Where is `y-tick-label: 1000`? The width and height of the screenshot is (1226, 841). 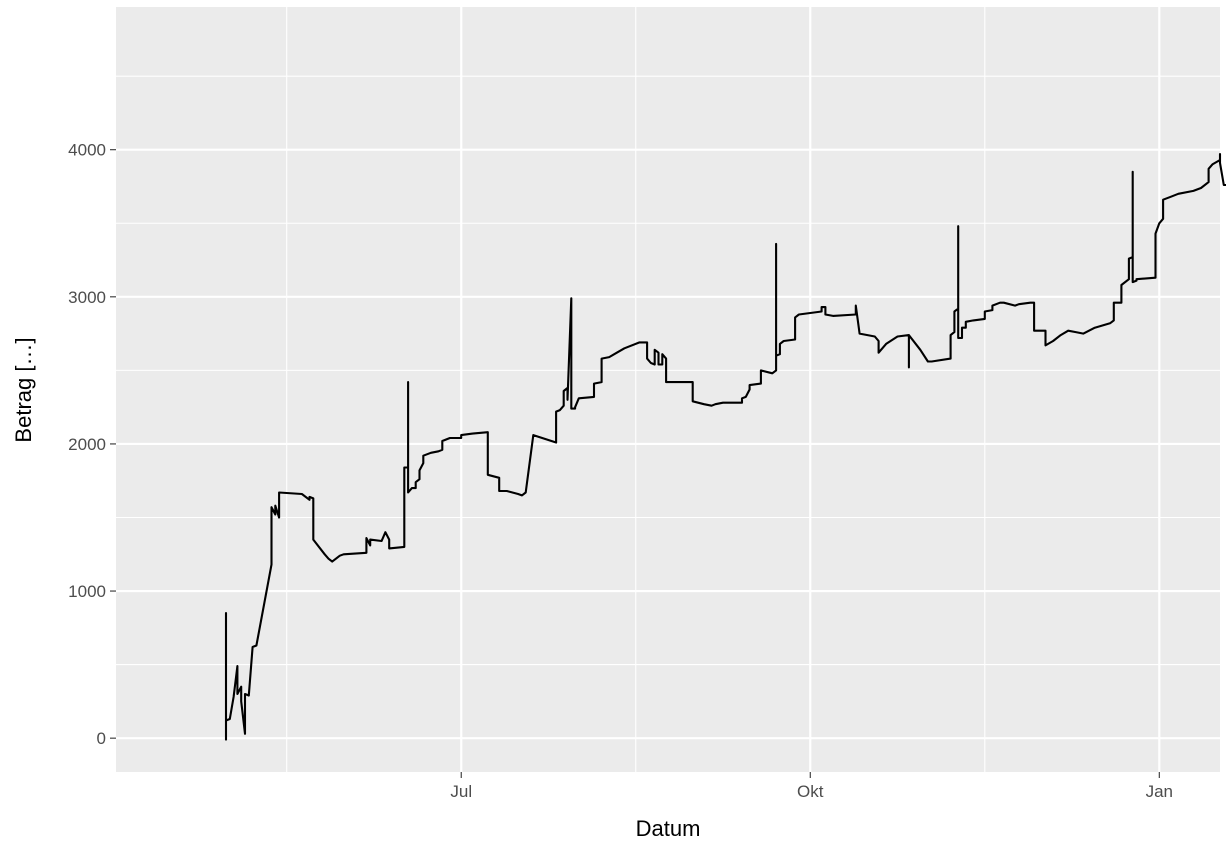 y-tick-label: 1000 is located at coordinates (87, 591).